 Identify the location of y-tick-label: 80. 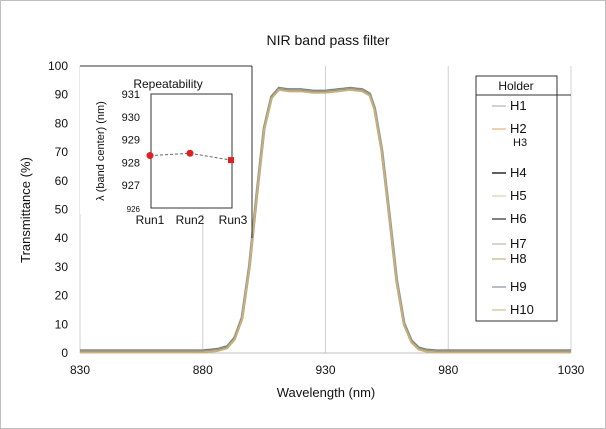
(62, 123).